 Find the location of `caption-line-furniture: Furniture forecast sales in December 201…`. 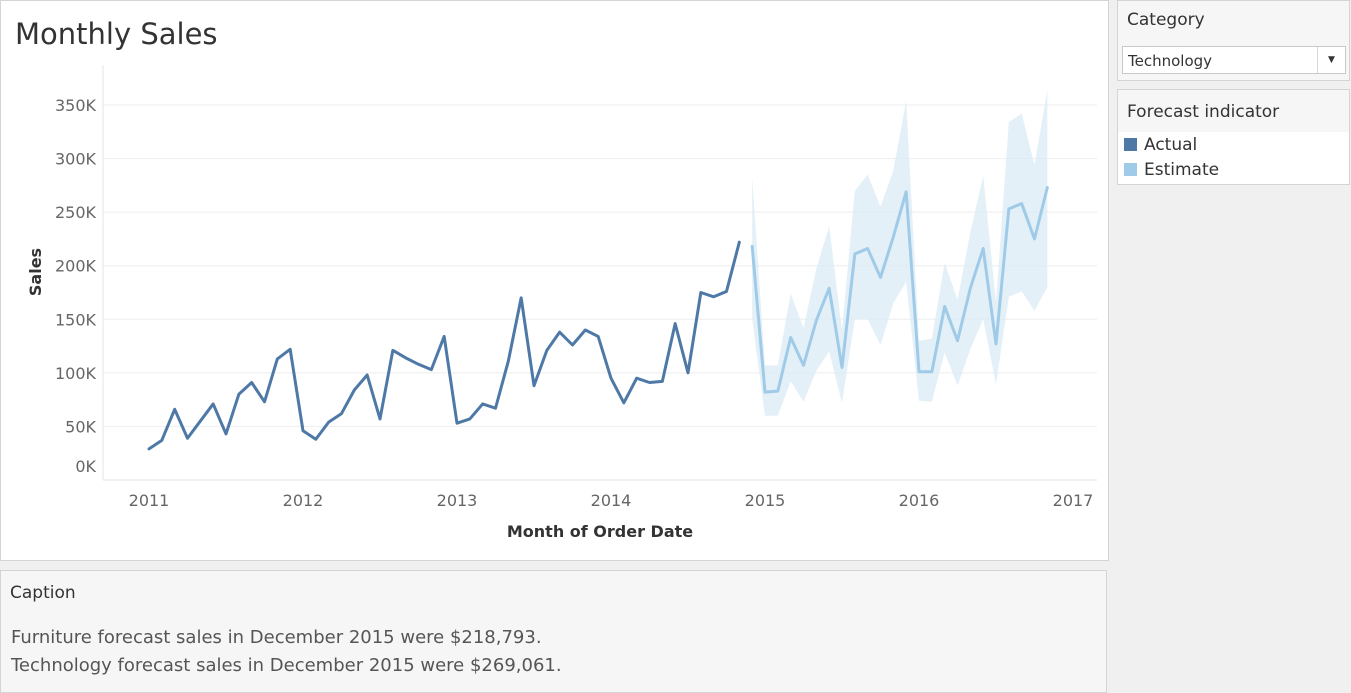

caption-line-furniture: Furniture forecast sales in December 201… is located at coordinates (276, 637).